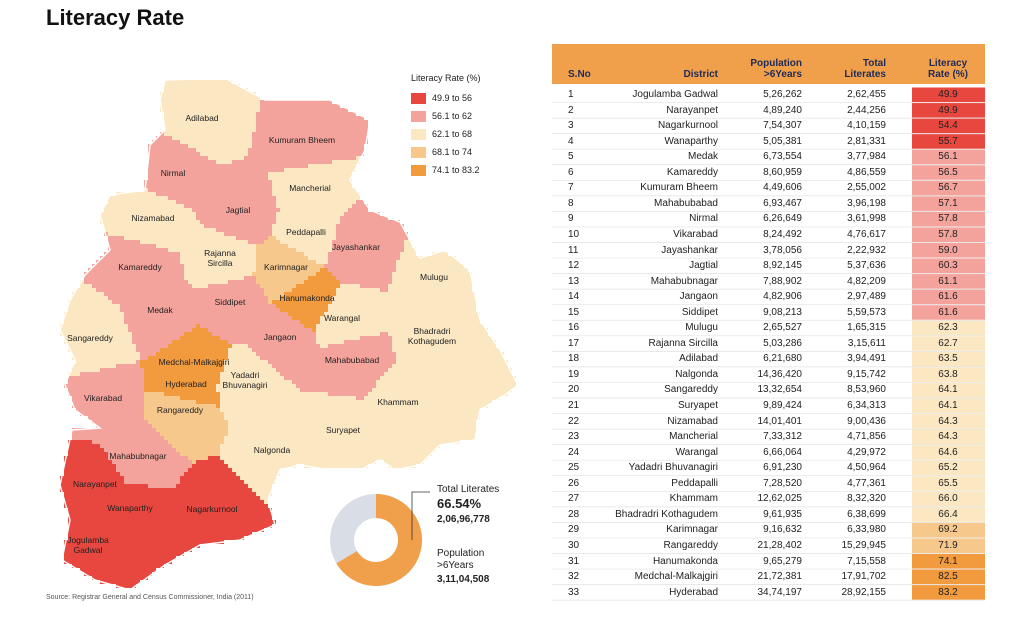 The width and height of the screenshot is (1024, 617). What do you see at coordinates (864, 545) in the screenshot?
I see `table-cell: 15,29,945` at bounding box center [864, 545].